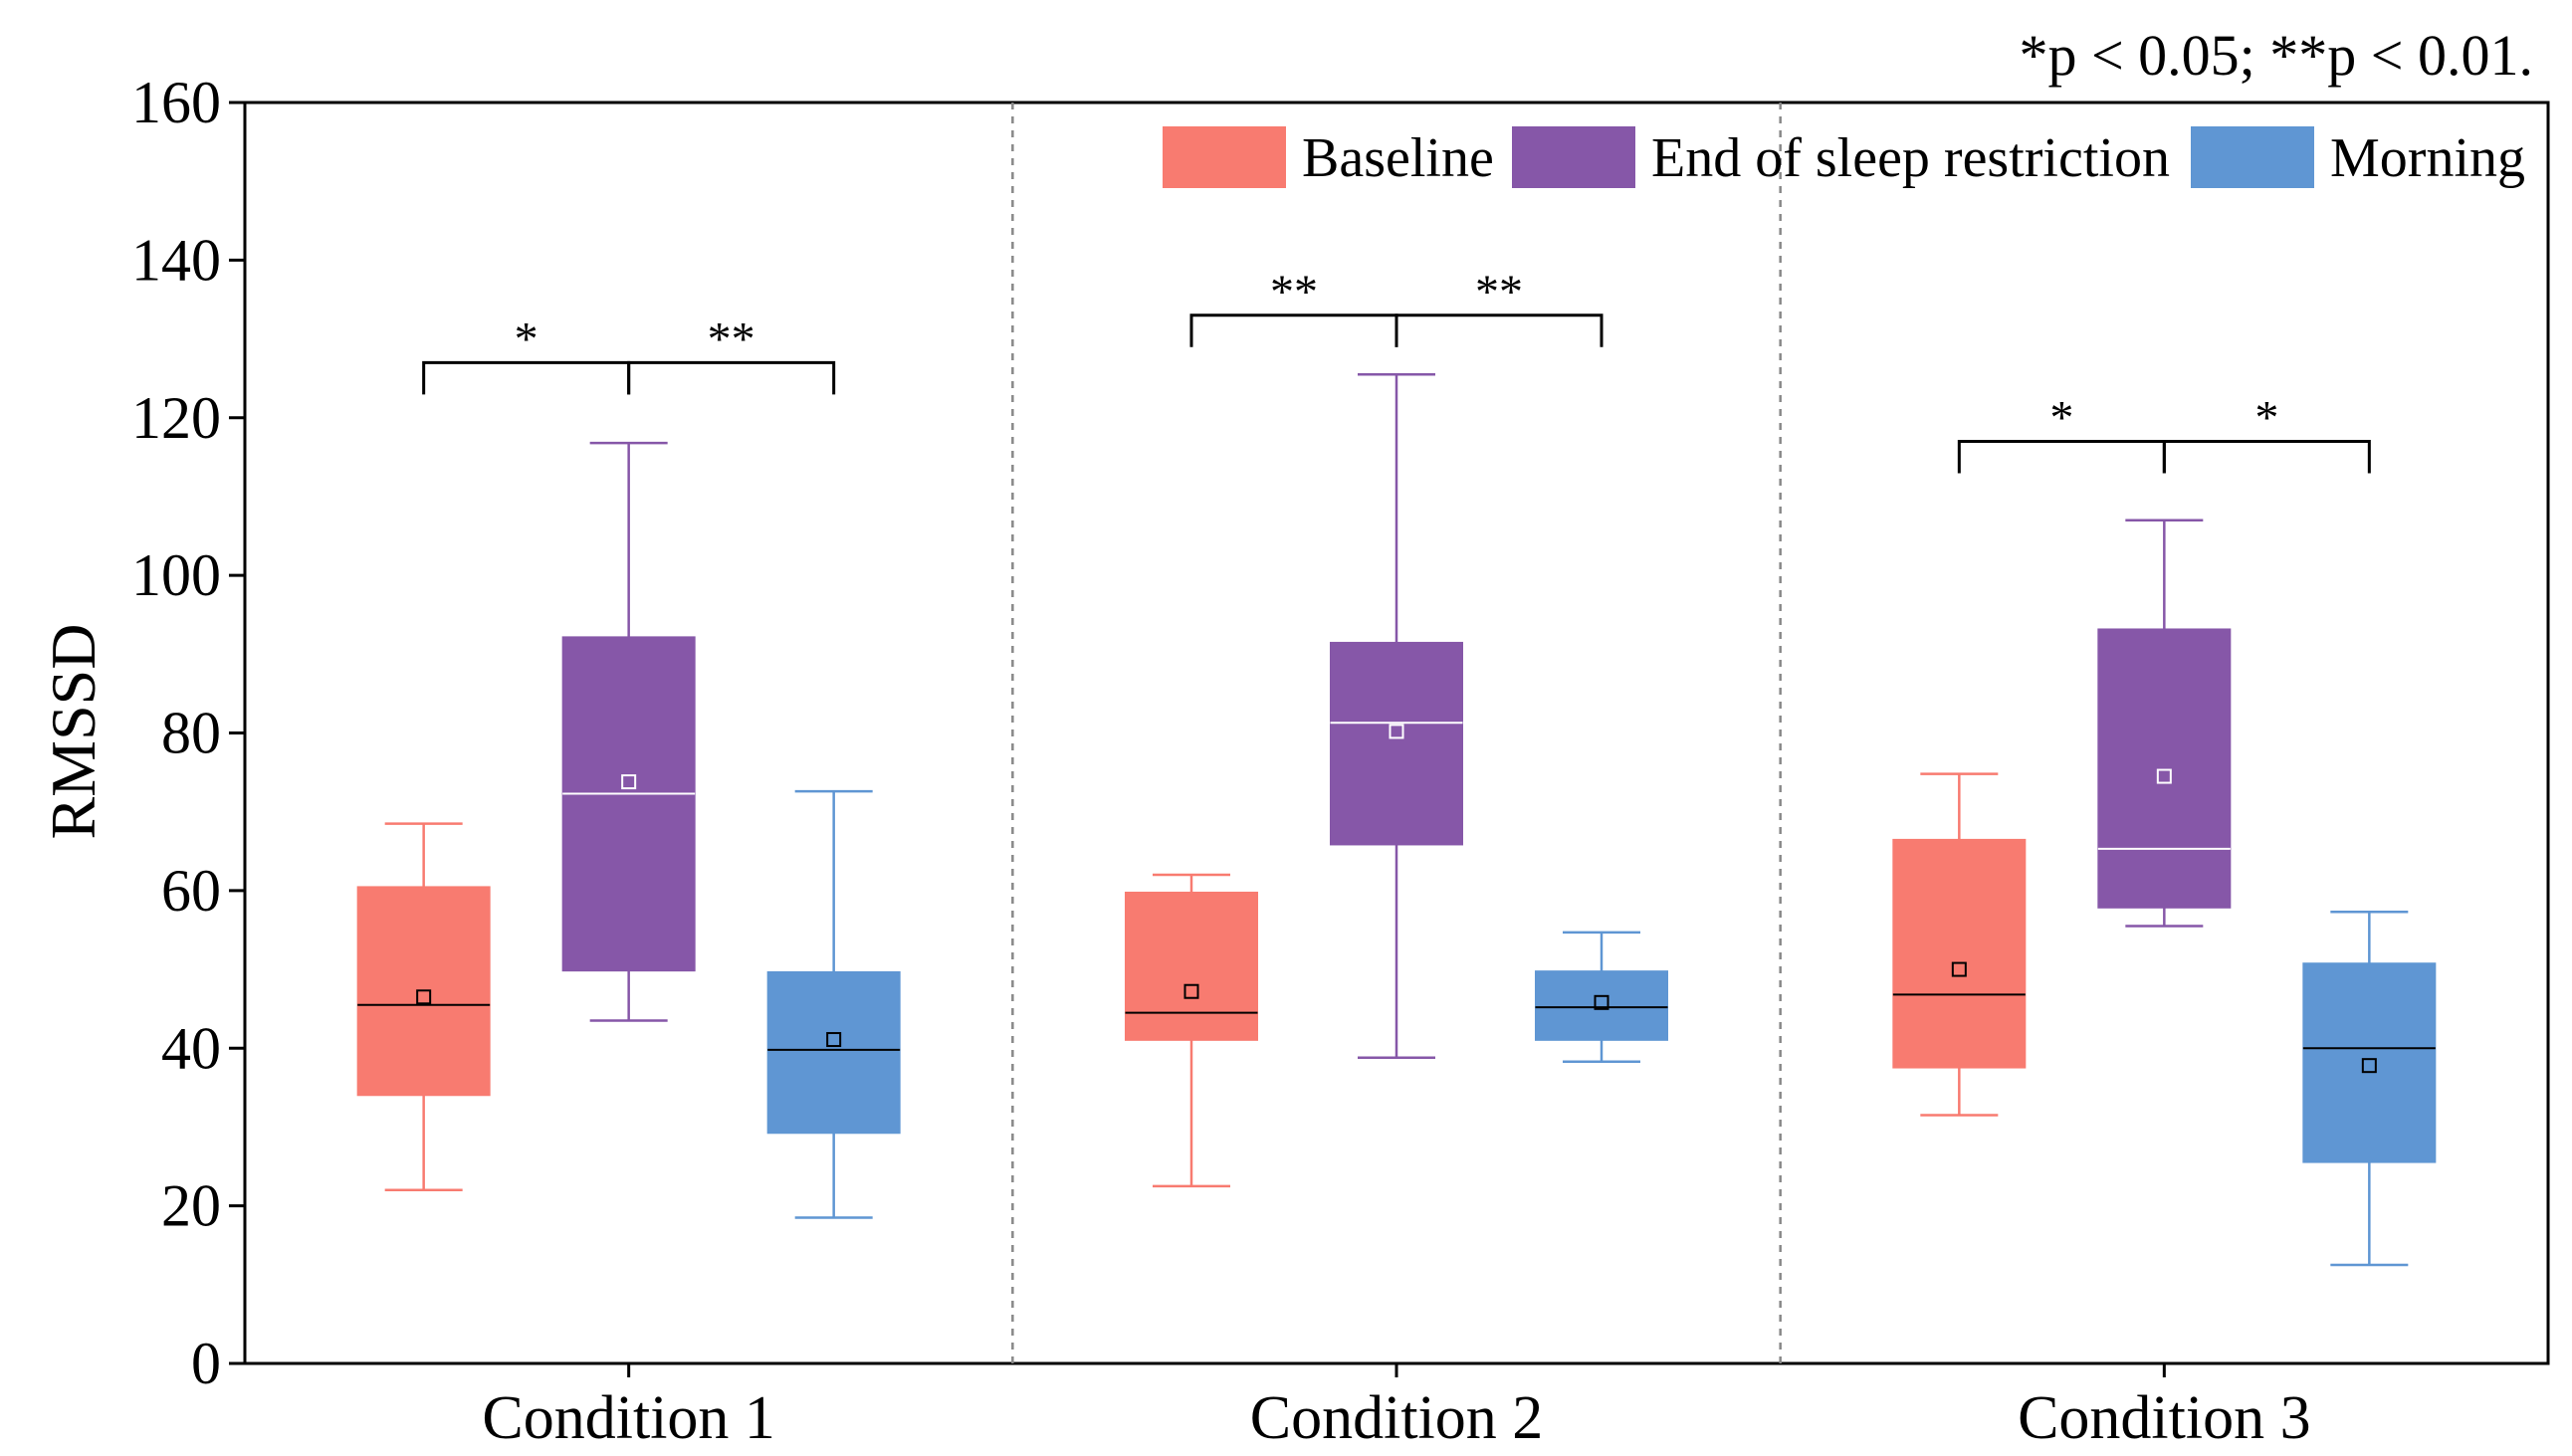 This screenshot has width=2572, height=1456. Describe the element at coordinates (176, 575) in the screenshot. I see `y-tick-label: 100` at that location.